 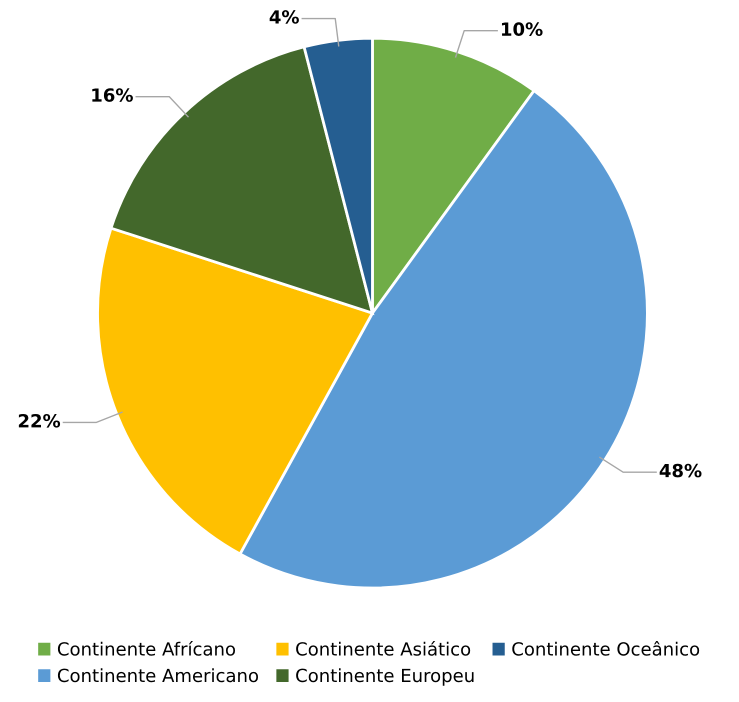 I want to click on legend-label: Continente Europeu, so click(x=385, y=677).